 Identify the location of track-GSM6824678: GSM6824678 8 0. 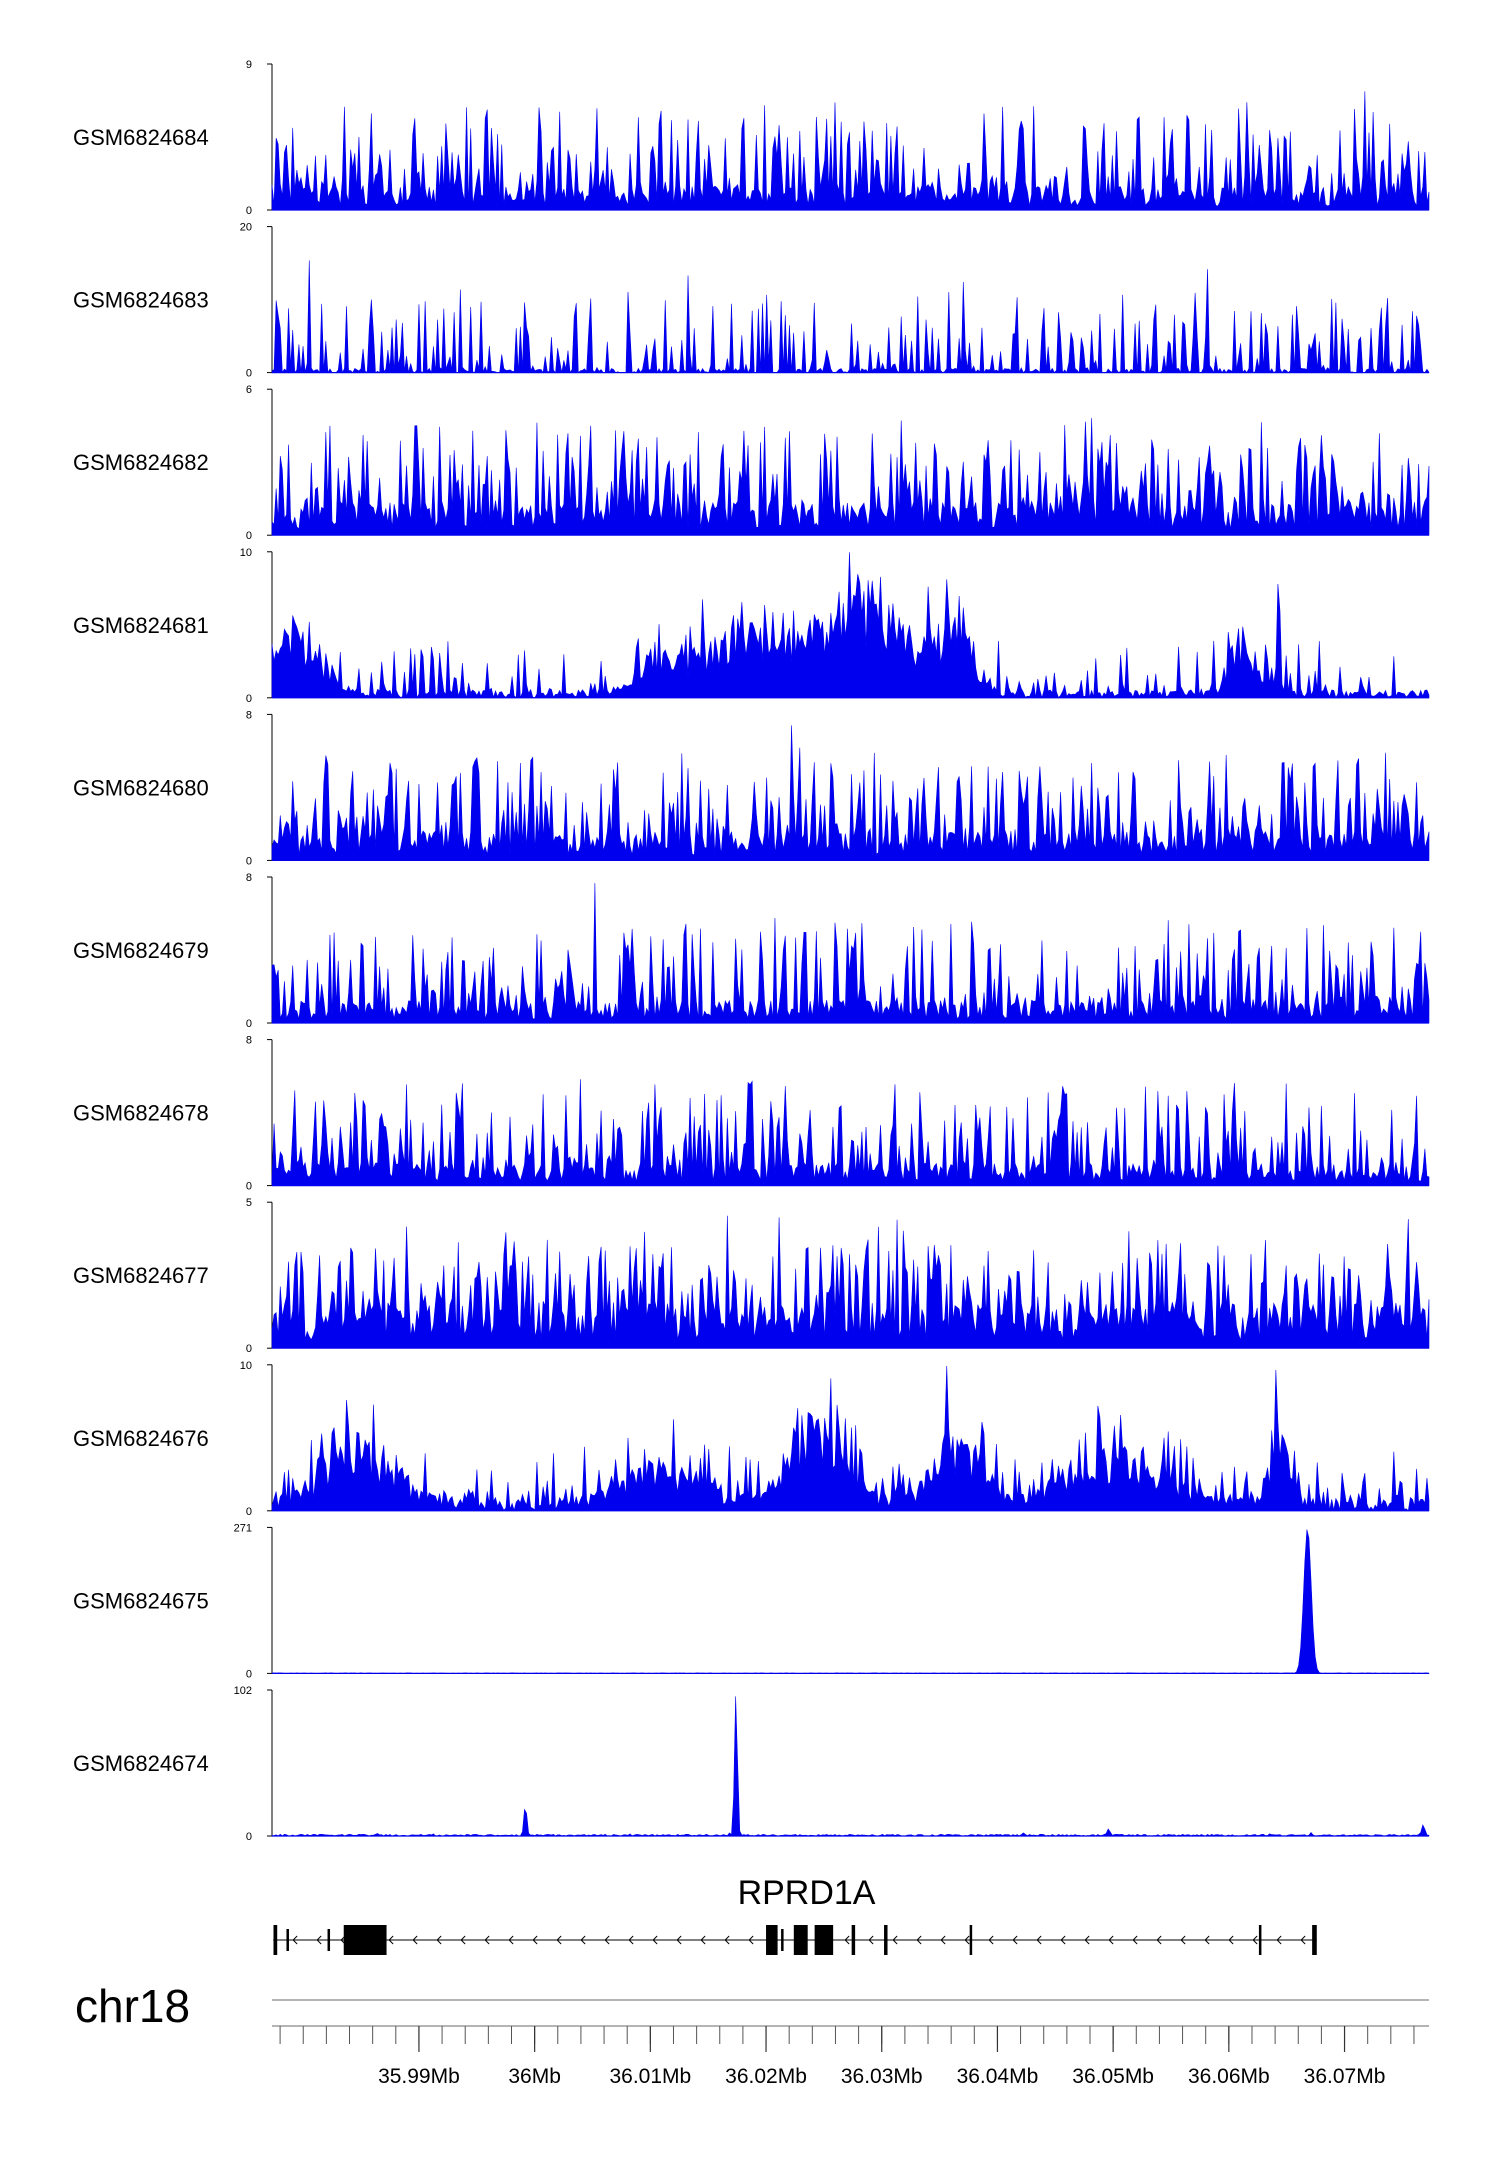
(751, 1114).